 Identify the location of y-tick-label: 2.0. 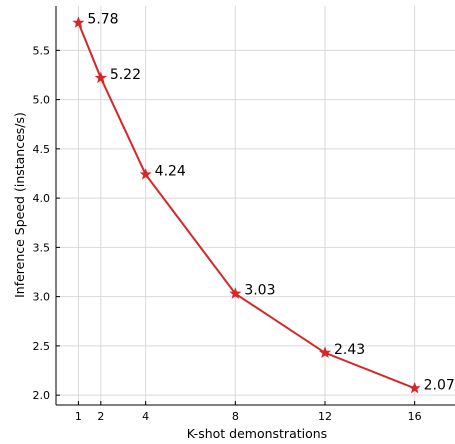
(42, 395).